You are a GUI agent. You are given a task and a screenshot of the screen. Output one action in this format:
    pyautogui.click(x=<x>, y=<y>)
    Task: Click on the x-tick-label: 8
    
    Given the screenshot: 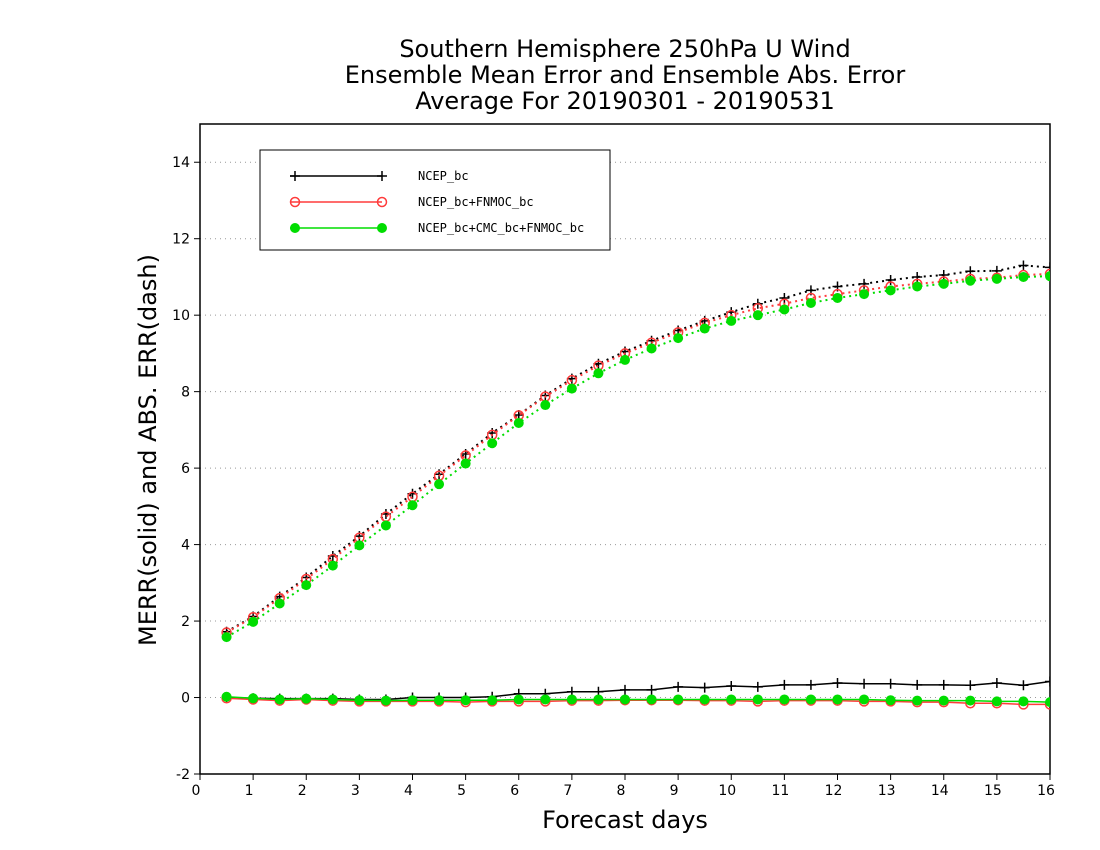 What is the action you would take?
    pyautogui.click(x=621, y=791)
    